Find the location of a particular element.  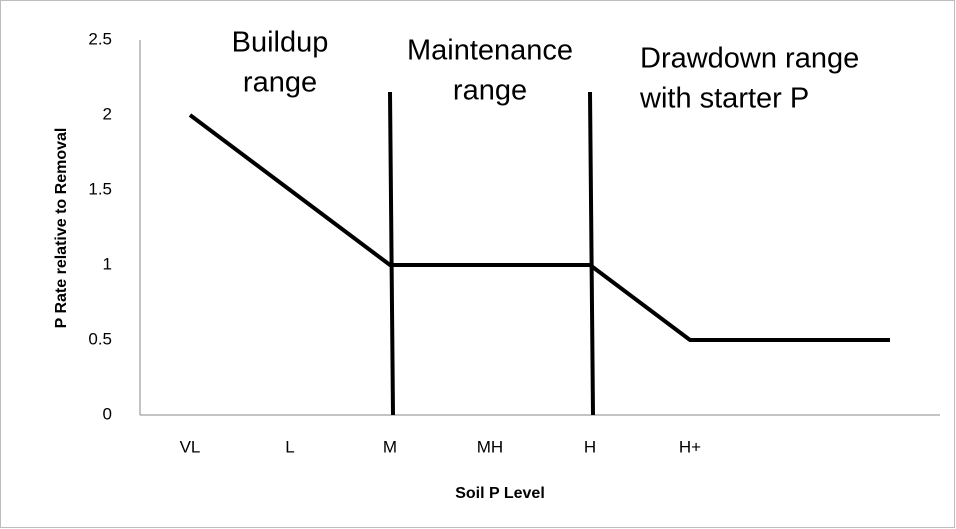

x-tick-label: L is located at coordinates (289, 446).